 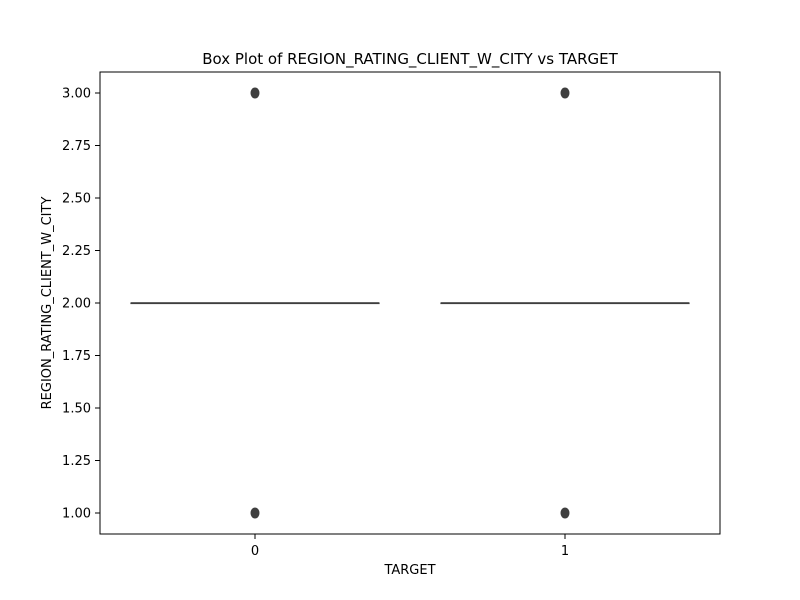 I want to click on y-tick-label: 3.00, so click(x=76, y=94).